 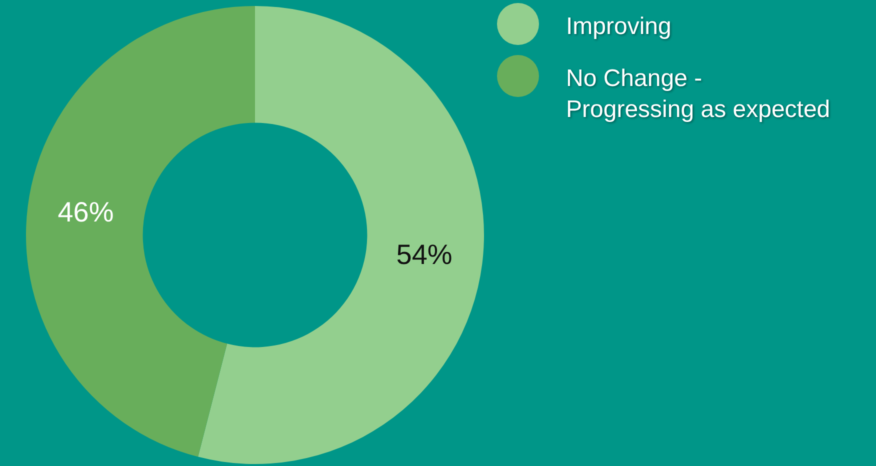 I want to click on legend-label: No Change - Progressing as expected, so click(x=699, y=94).